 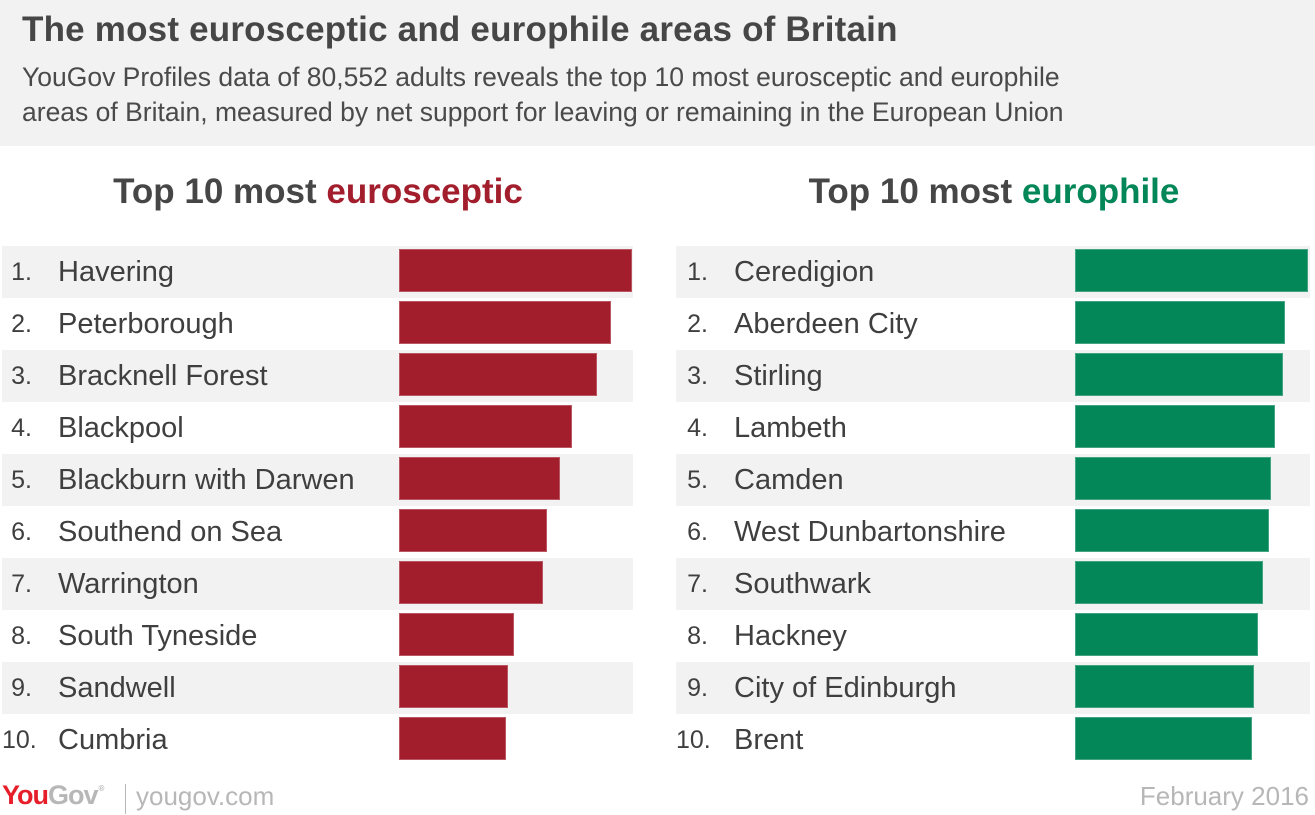 What do you see at coordinates (993, 636) in the screenshot?
I see `list-item: 8. Hackney` at bounding box center [993, 636].